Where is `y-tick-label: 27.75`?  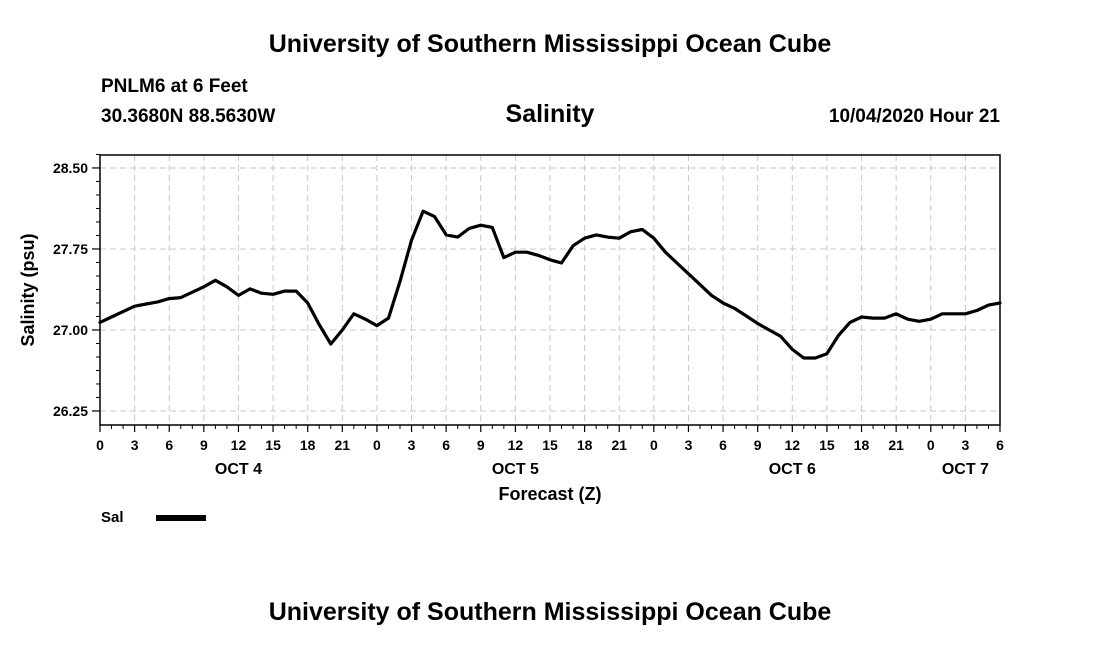 y-tick-label: 27.75 is located at coordinates (70, 249).